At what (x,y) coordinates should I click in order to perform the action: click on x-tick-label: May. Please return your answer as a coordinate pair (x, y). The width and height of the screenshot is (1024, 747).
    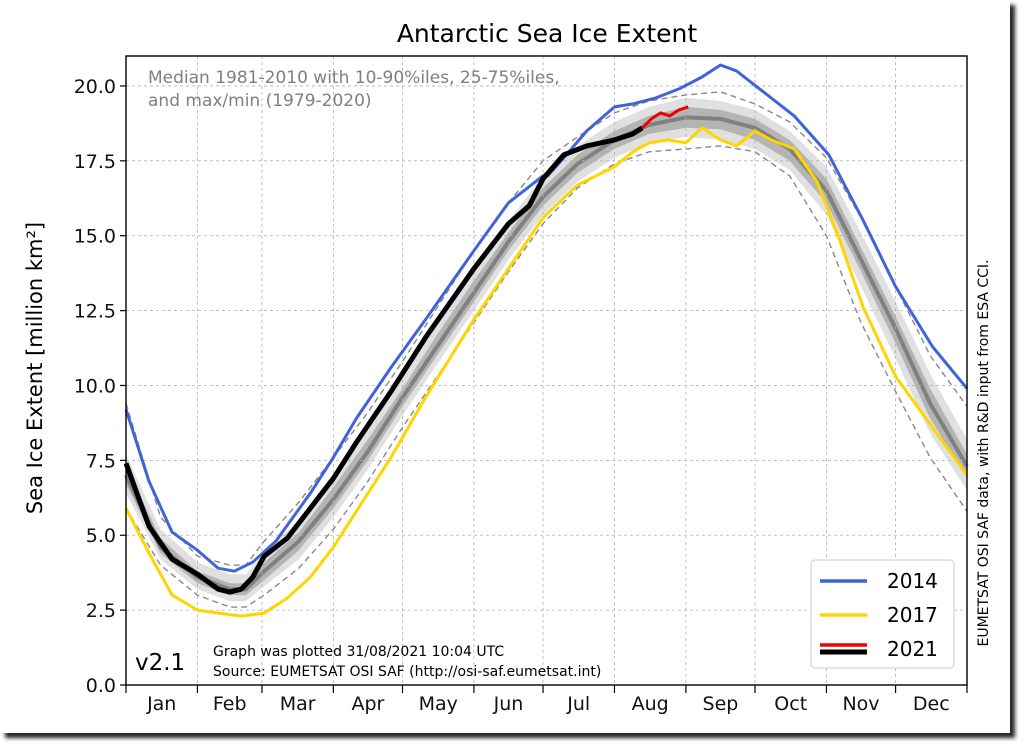
    Looking at the image, I should click on (438, 704).